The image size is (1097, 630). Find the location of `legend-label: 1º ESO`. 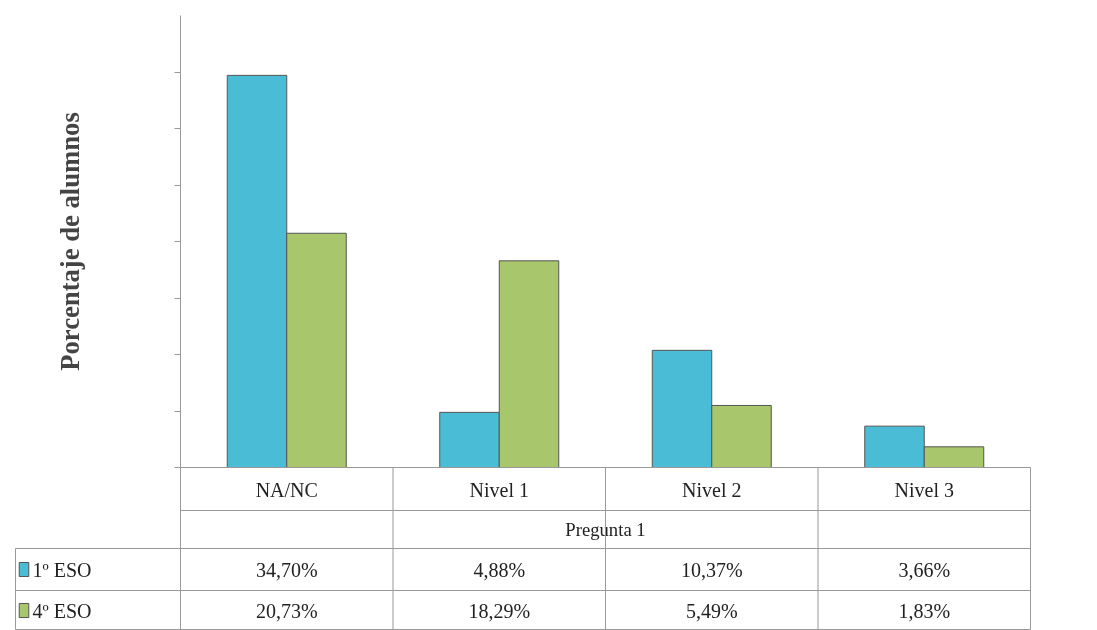

legend-label: 1º ESO is located at coordinates (62, 569).